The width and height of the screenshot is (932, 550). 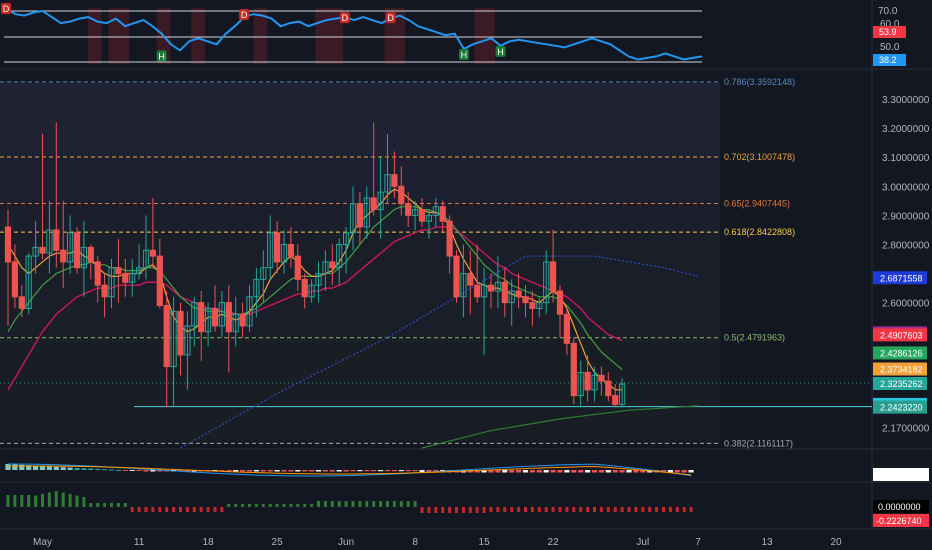 What do you see at coordinates (900, 353) in the screenshot?
I see `price-badge-bg` at bounding box center [900, 353].